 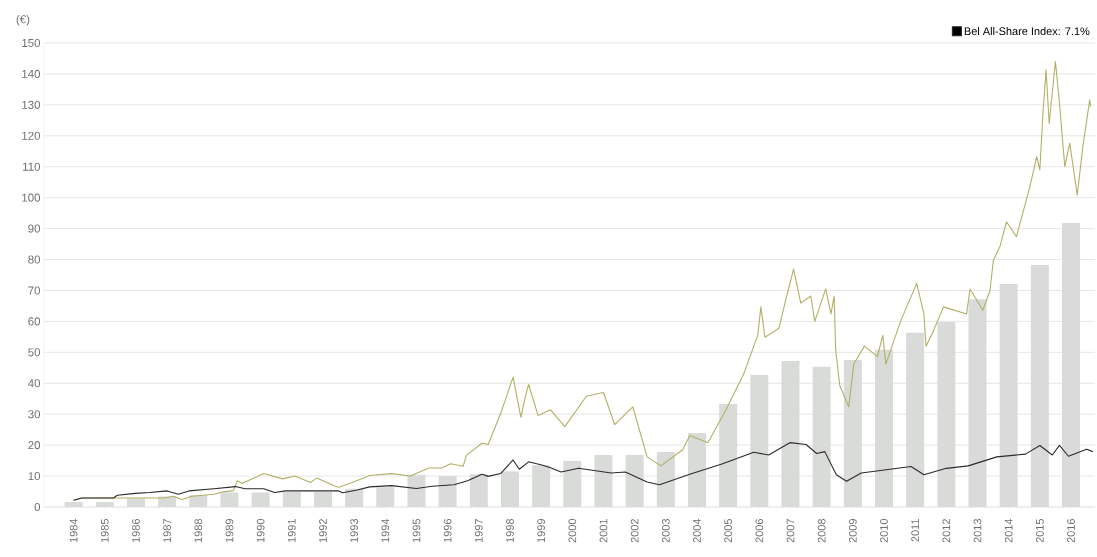 What do you see at coordinates (34, 228) in the screenshot?
I see `y-tick-label: 90` at bounding box center [34, 228].